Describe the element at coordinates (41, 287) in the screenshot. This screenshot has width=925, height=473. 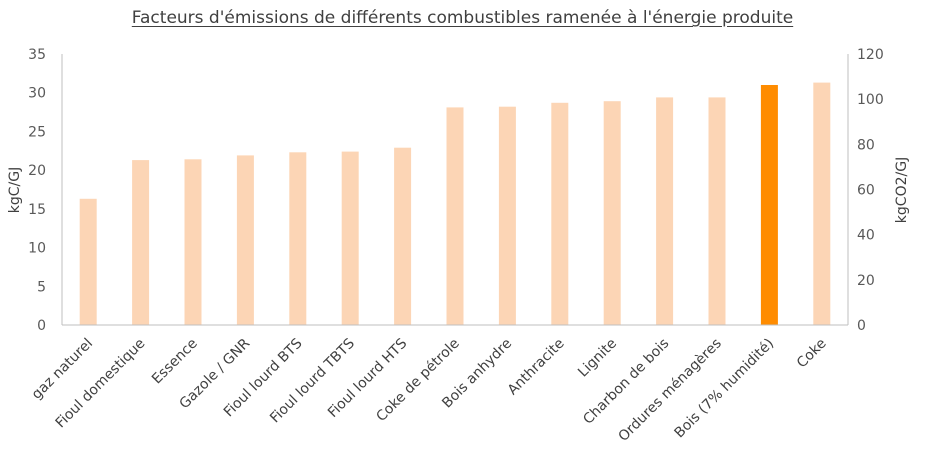
I see `y-tick-label-1: 5` at that location.